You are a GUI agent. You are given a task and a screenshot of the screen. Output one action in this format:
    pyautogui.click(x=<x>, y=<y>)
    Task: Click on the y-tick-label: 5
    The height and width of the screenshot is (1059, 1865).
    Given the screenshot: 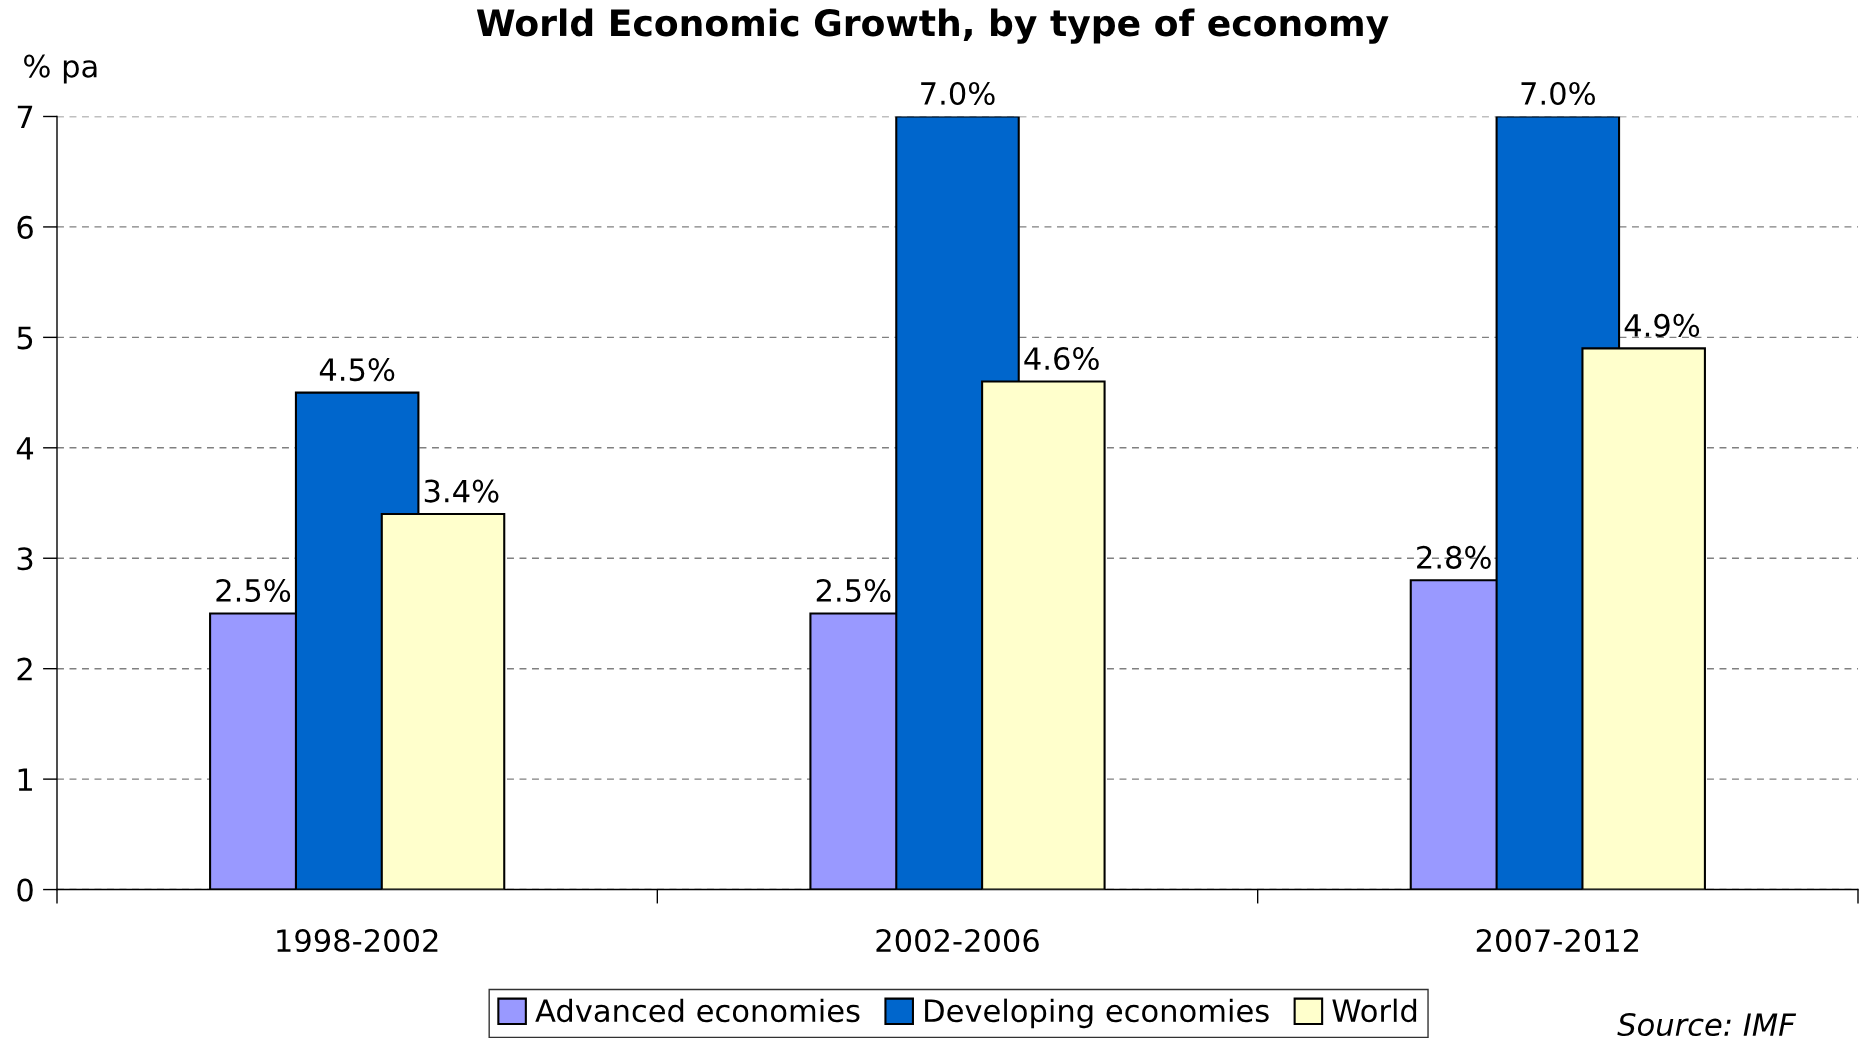 What is the action you would take?
    pyautogui.click(x=25, y=338)
    